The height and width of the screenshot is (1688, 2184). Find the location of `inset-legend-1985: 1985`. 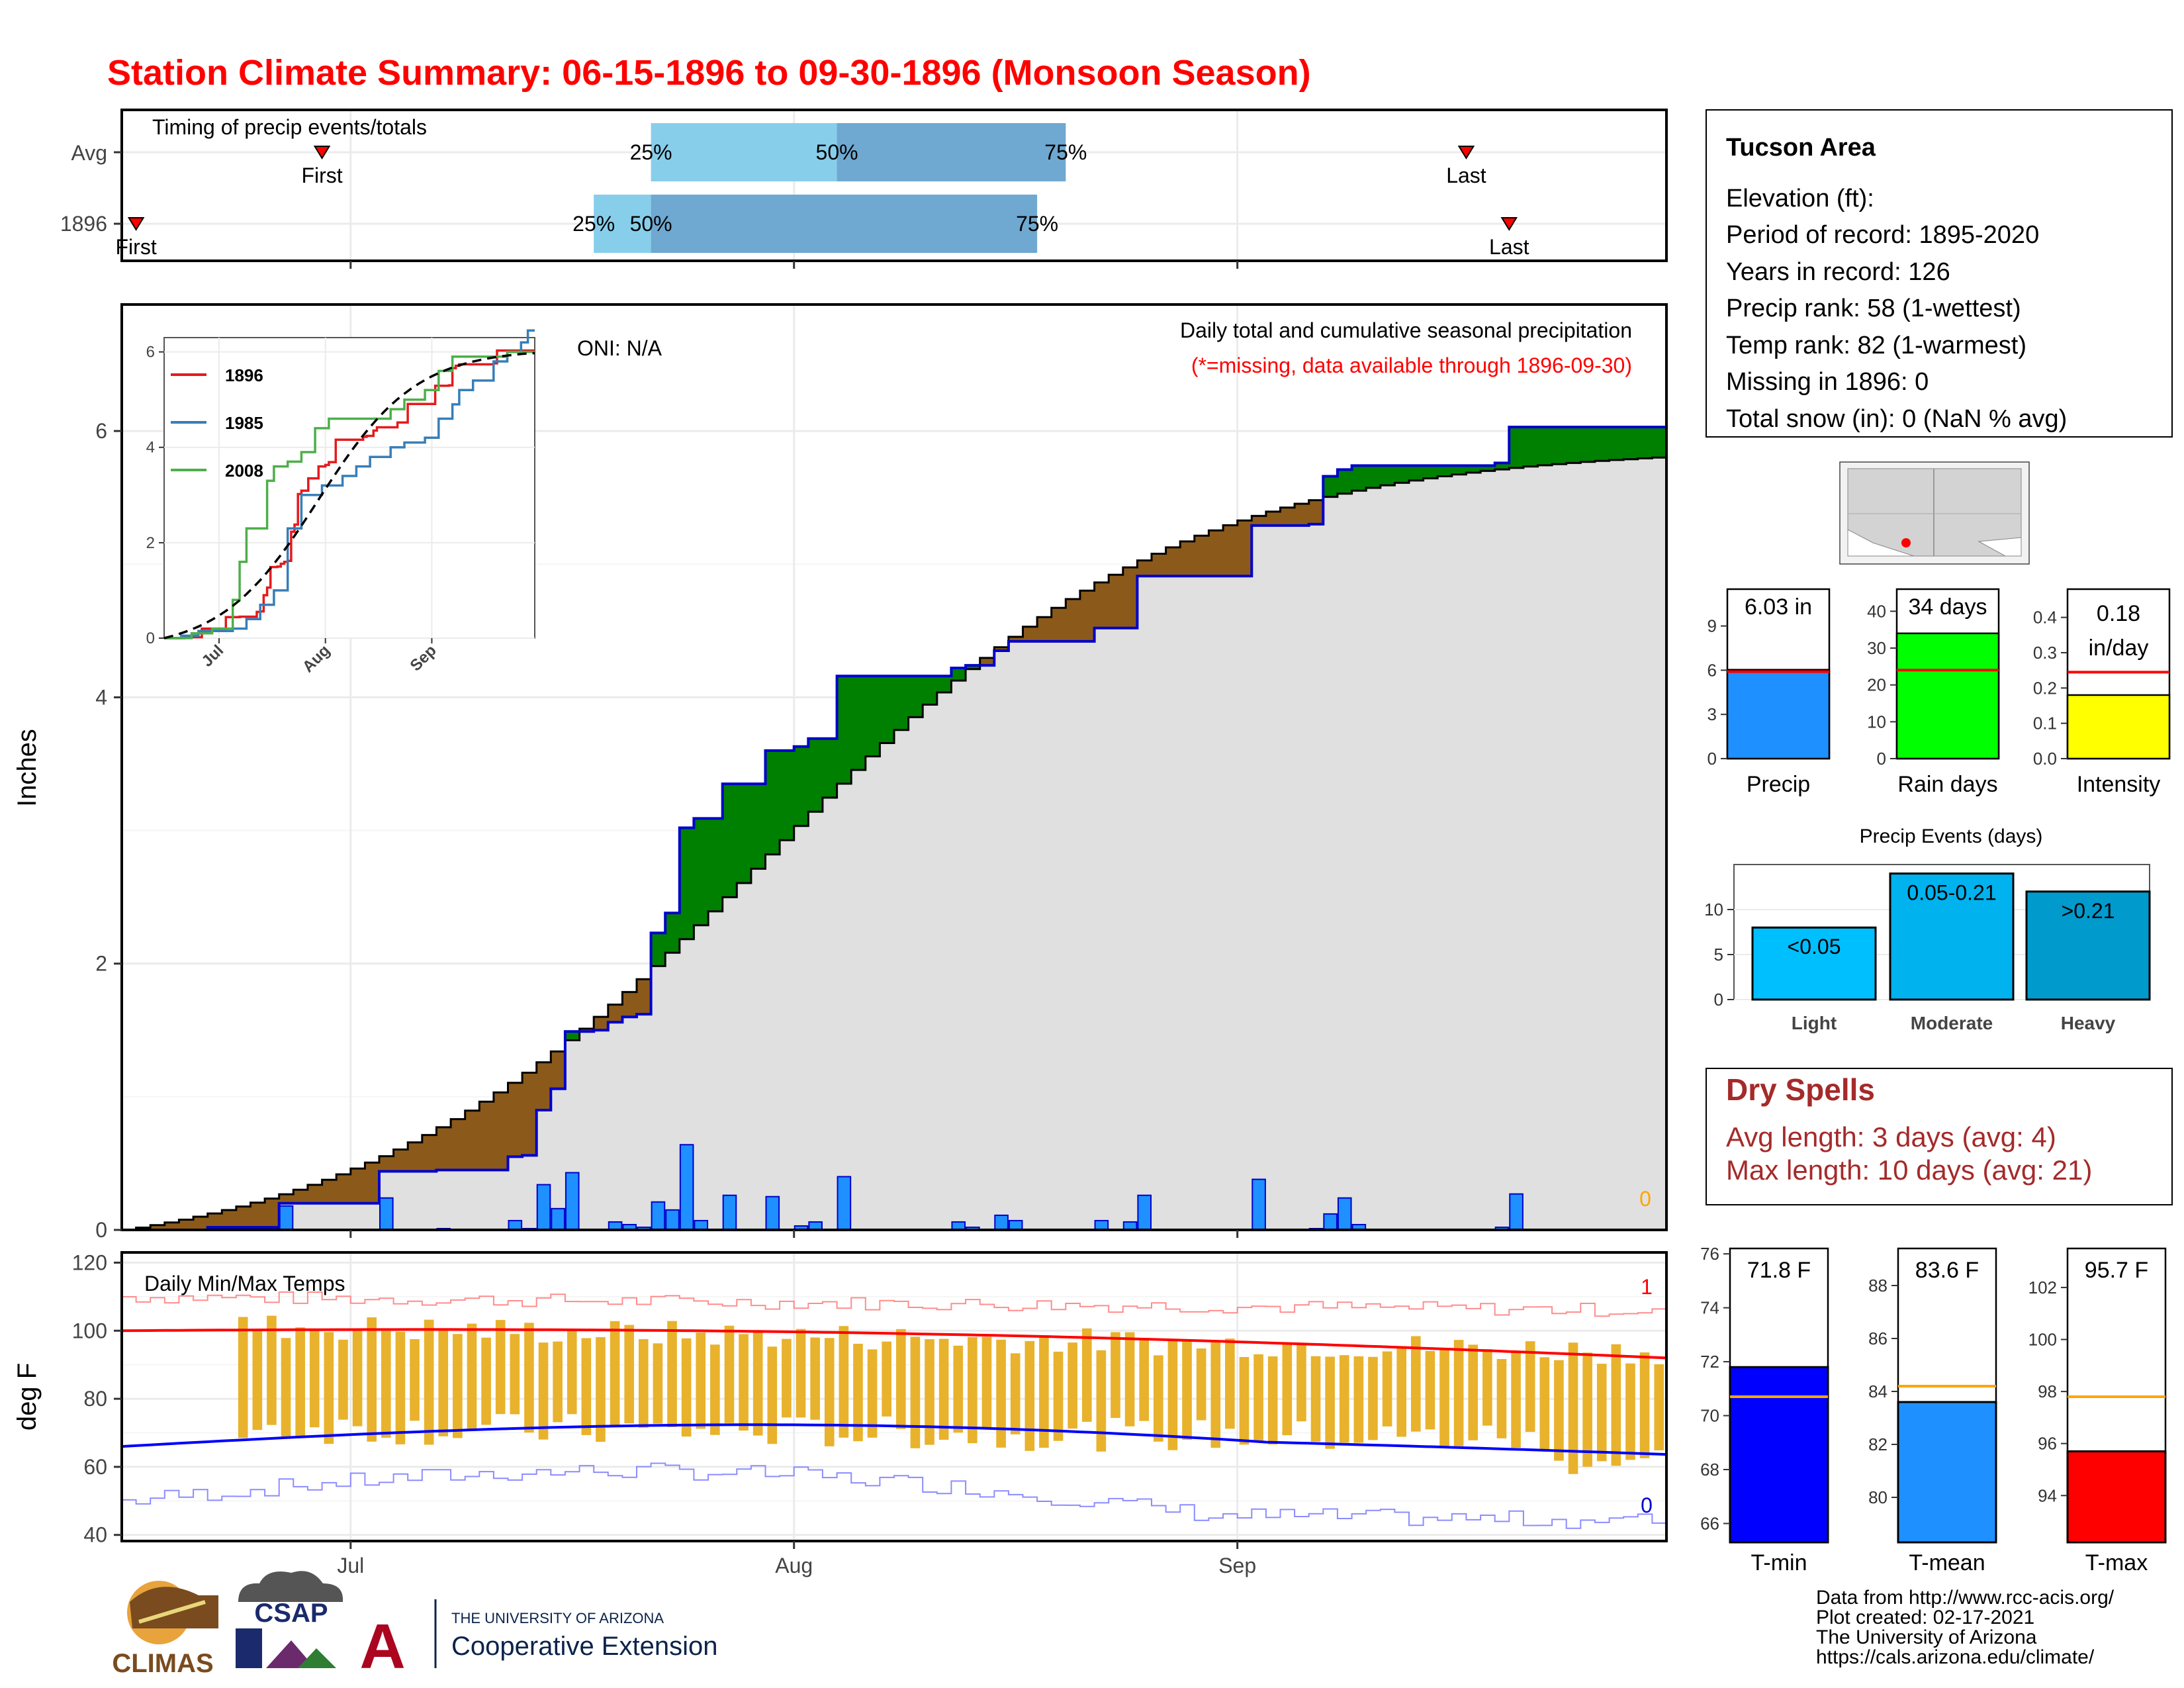

inset-legend-1985: 1985 is located at coordinates (244, 423).